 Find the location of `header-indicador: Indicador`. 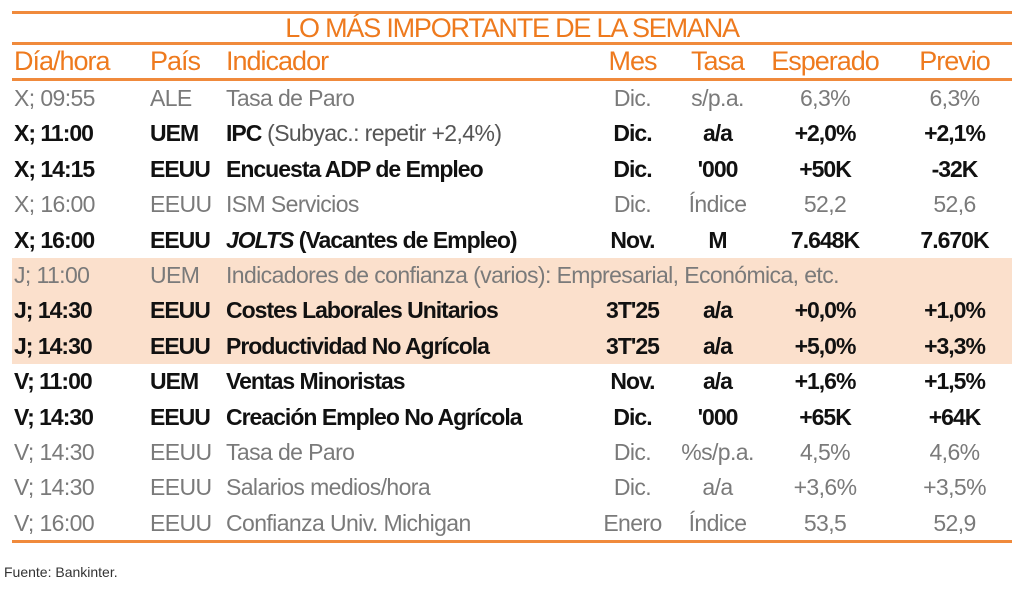

header-indicador: Indicador is located at coordinates (277, 61).